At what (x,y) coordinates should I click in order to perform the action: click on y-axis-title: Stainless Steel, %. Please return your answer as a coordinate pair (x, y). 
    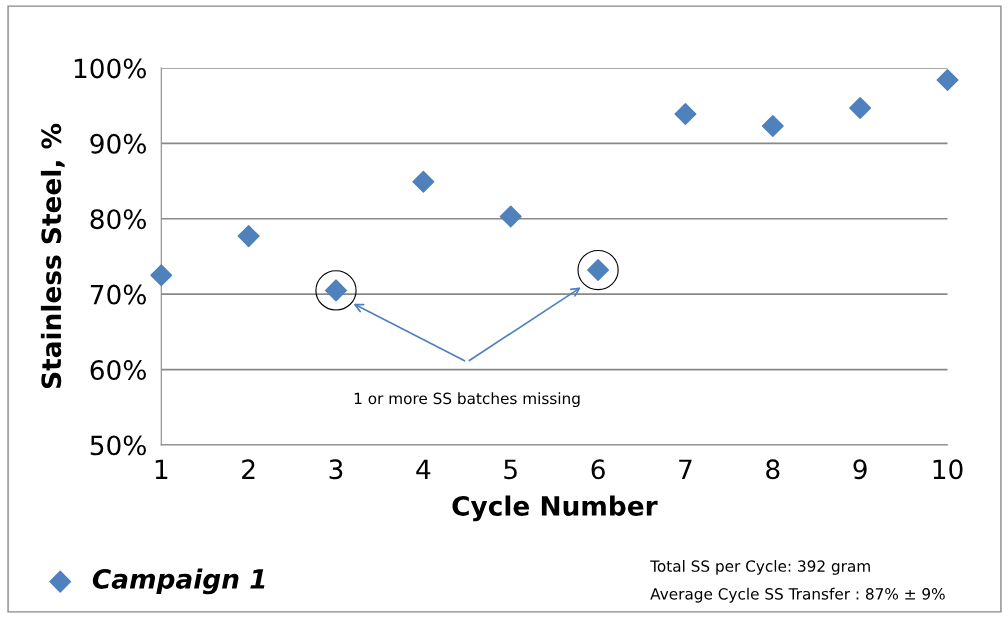
    Looking at the image, I should click on (52, 256).